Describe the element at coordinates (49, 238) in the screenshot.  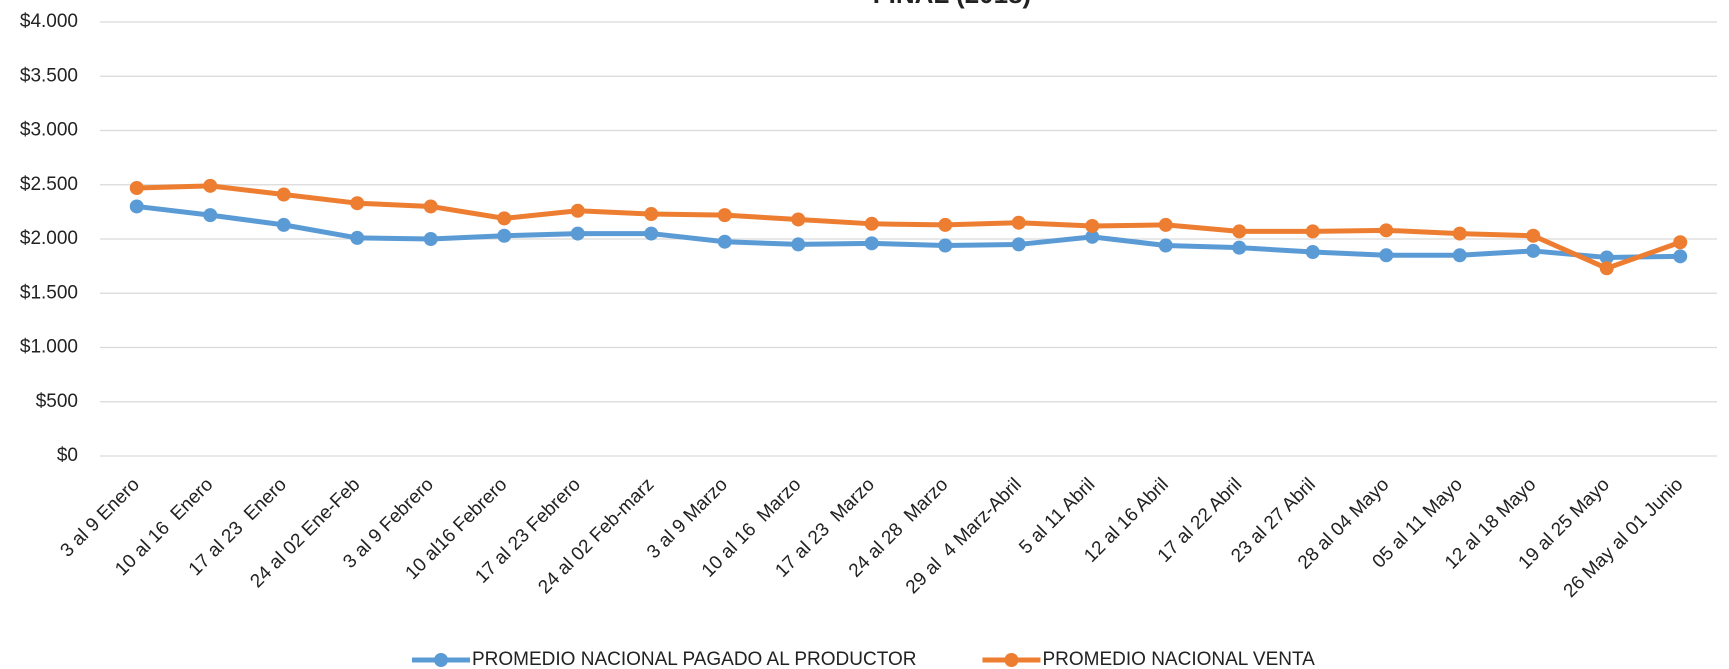
I see `y-tick-label: $2.000` at that location.